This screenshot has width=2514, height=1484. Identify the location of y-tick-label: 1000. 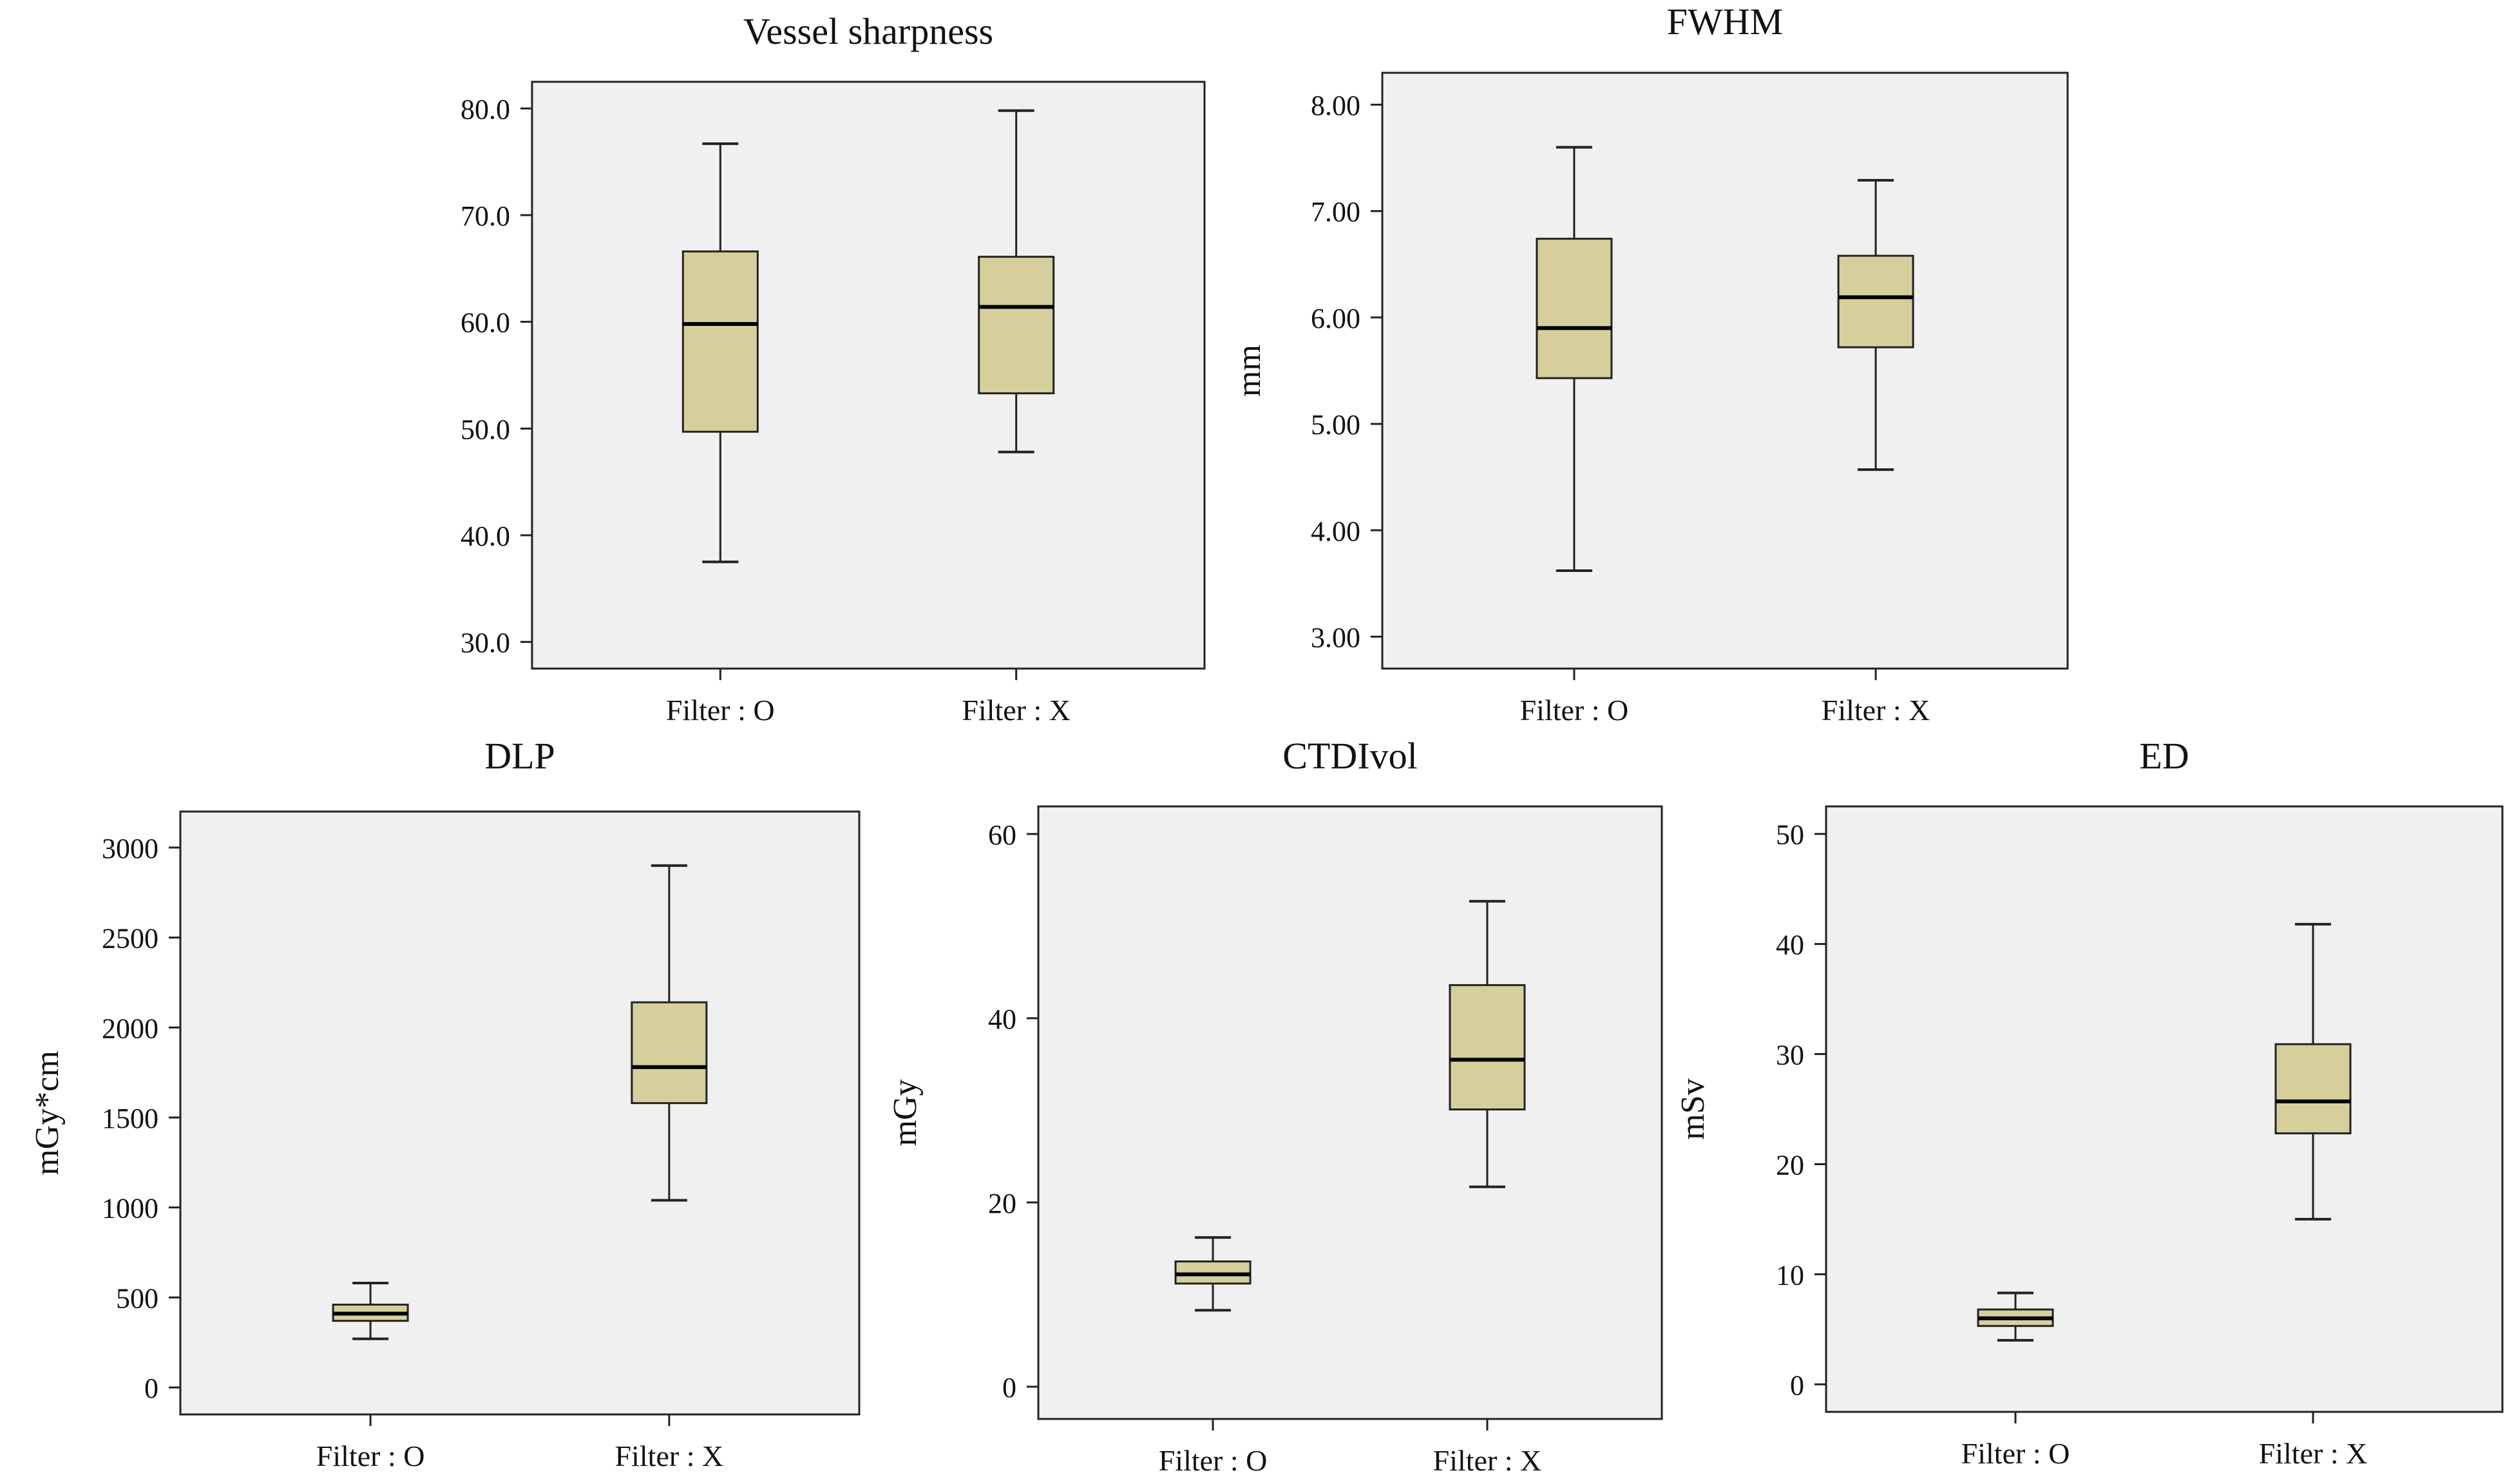
(130, 1208).